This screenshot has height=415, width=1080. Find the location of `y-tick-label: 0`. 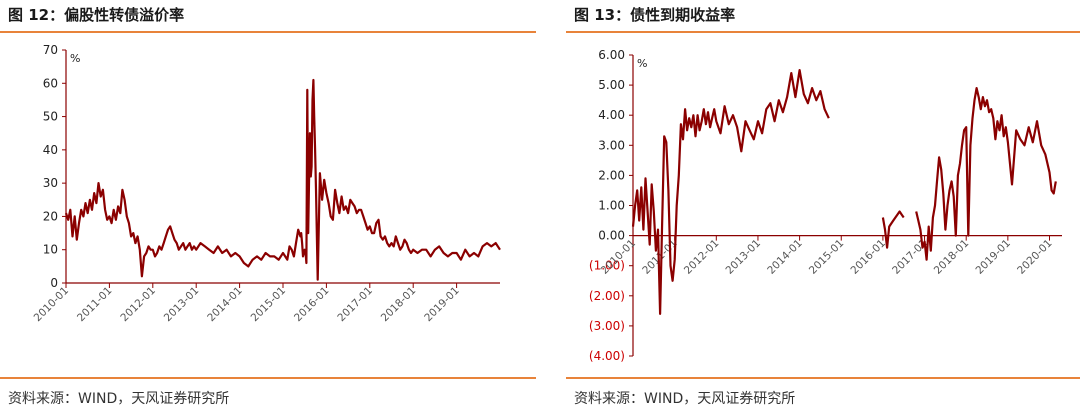

y-tick-label: 0 is located at coordinates (54, 283).